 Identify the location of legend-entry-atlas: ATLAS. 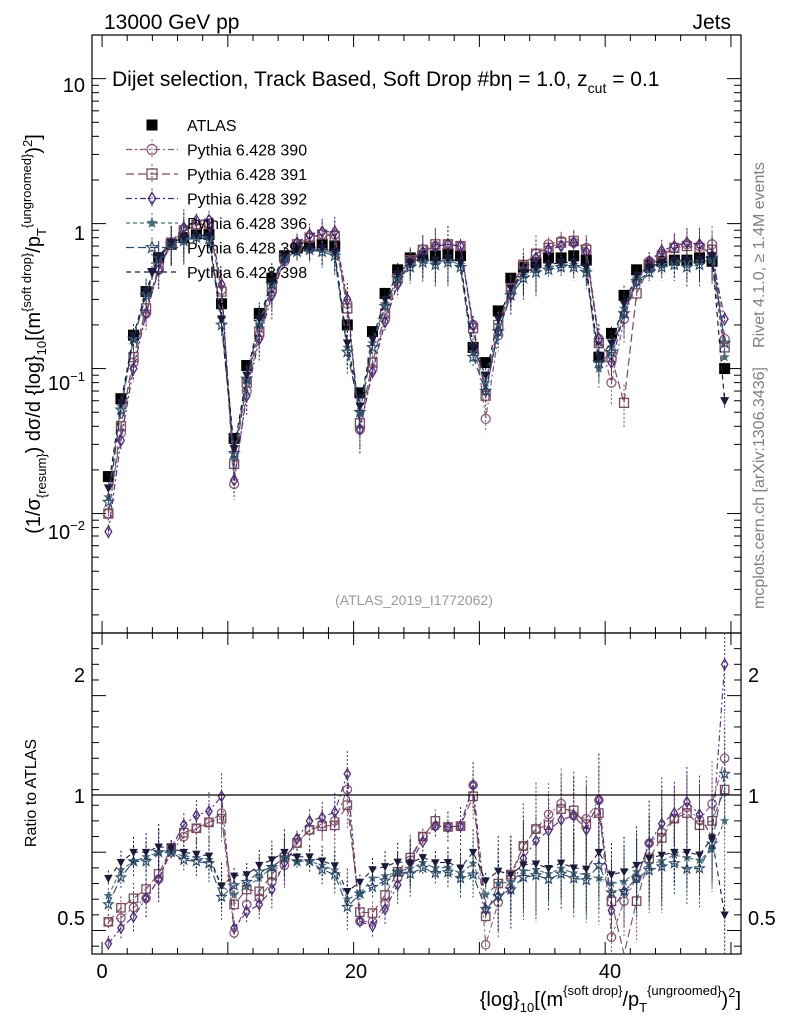
(191, 126).